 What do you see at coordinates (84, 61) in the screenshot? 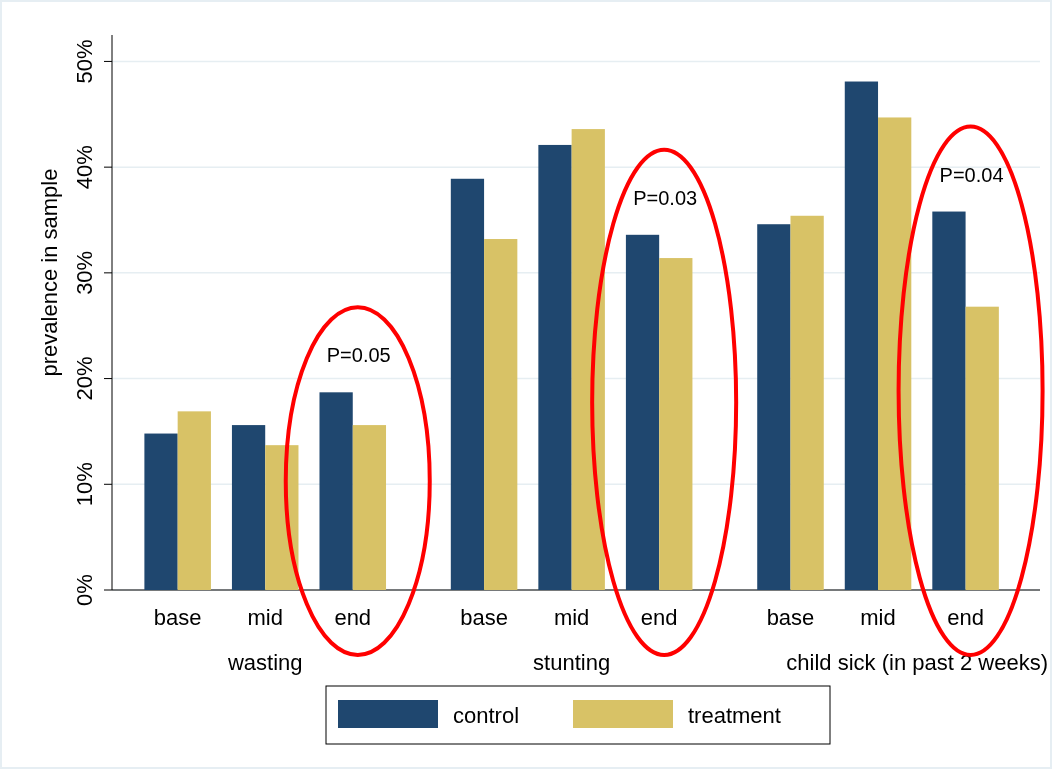
I see `y-tick-label: 50%` at bounding box center [84, 61].